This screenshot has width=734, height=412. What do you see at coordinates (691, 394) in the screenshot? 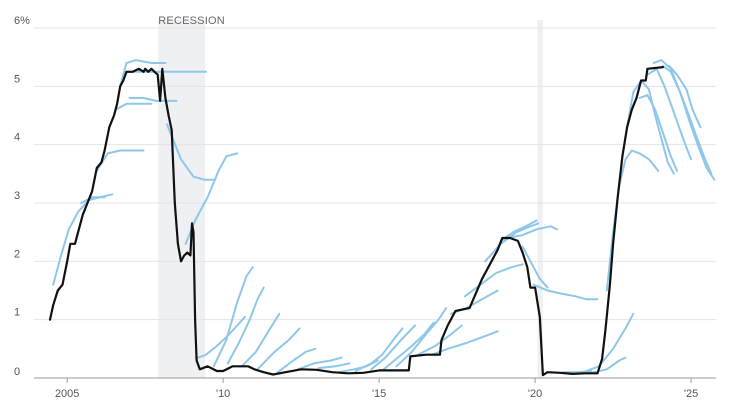
I see `x-tick-label: '25` at bounding box center [691, 394].